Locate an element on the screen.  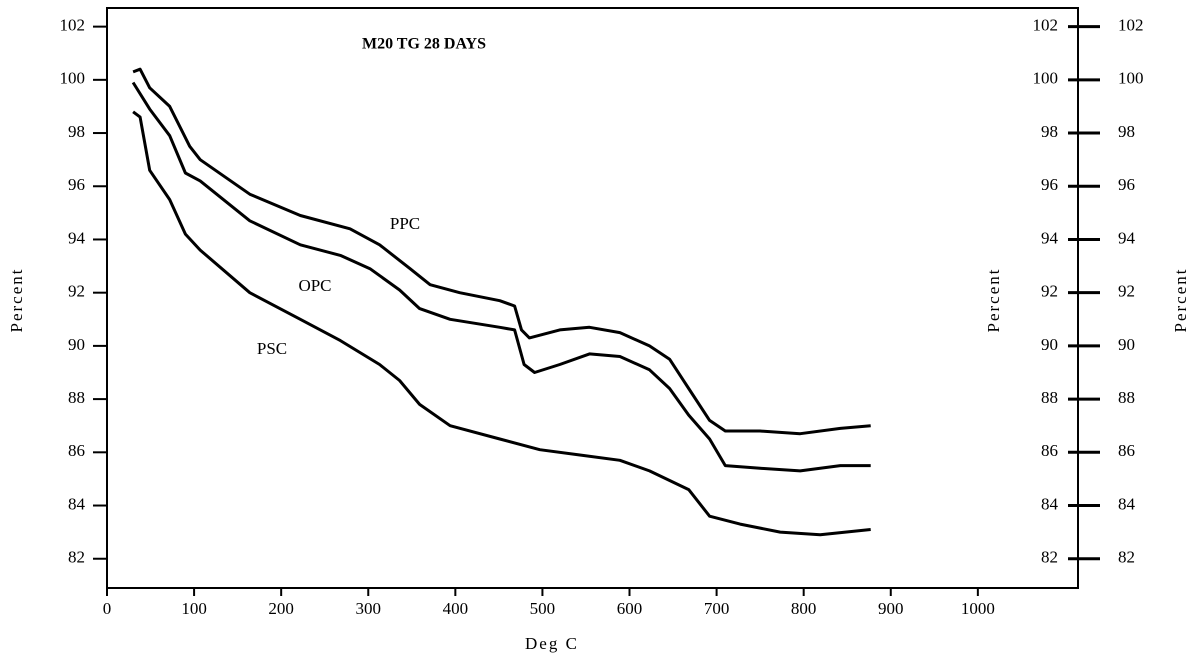
annotation: OPC is located at coordinates (314, 285).